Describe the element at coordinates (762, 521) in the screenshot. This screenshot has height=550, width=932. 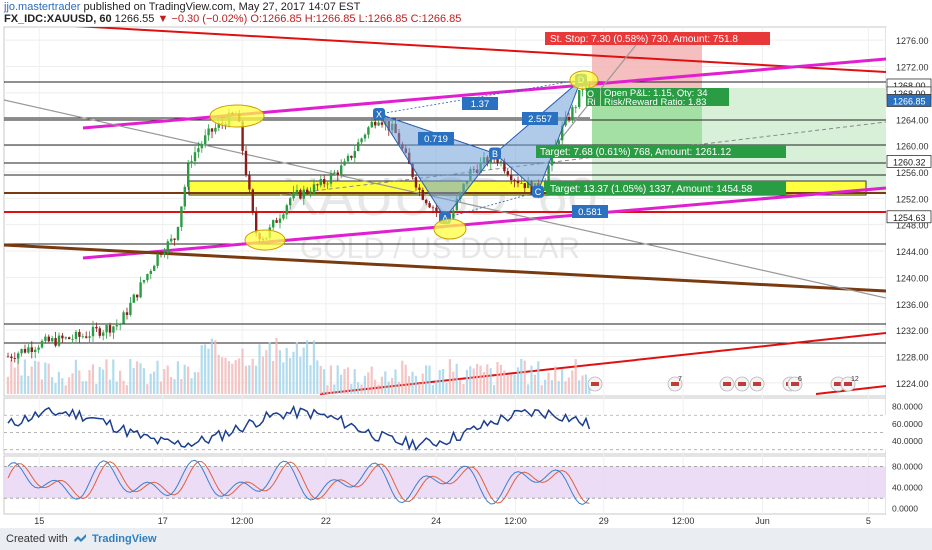
I see `time-tick-label: Jun` at that location.